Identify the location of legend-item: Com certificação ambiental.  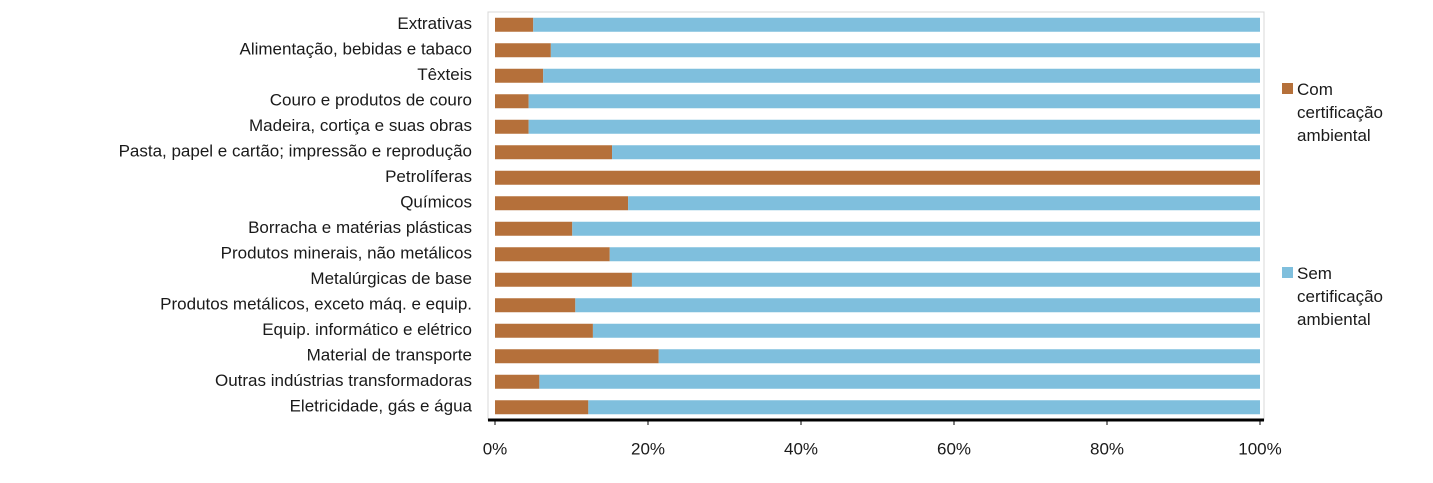
(1352, 112).